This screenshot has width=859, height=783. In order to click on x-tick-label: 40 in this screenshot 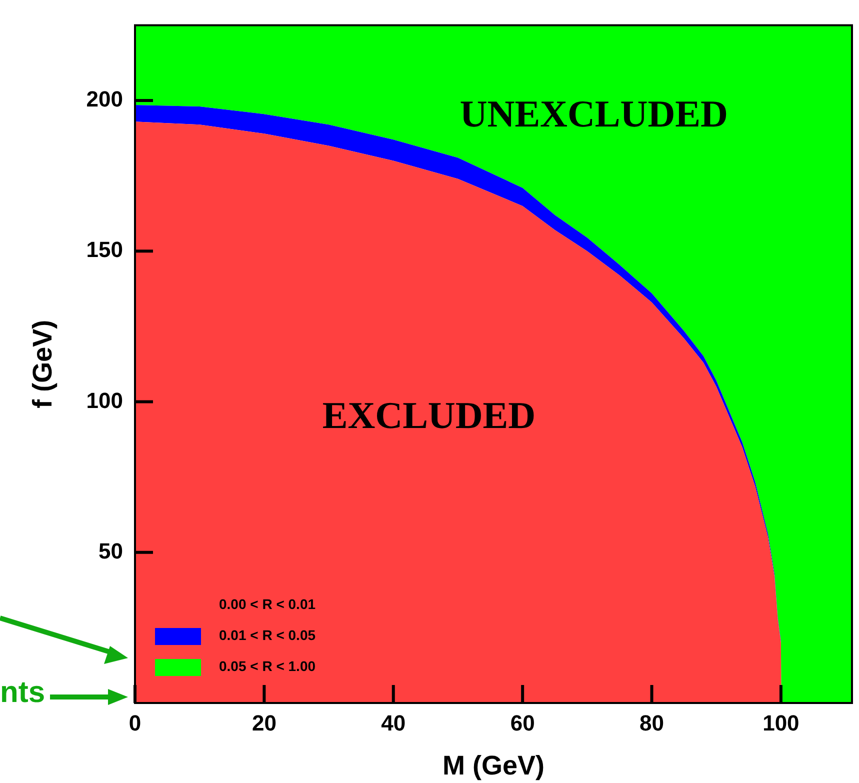, I will do `click(393, 723)`.